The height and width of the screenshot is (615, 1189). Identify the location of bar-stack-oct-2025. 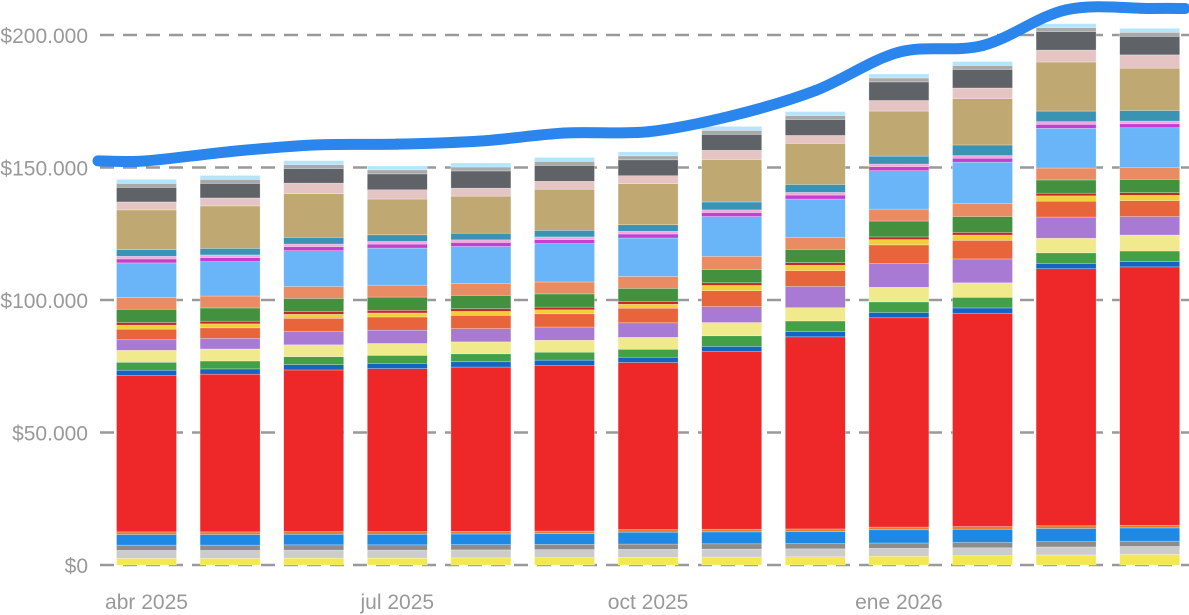
(648, 358).